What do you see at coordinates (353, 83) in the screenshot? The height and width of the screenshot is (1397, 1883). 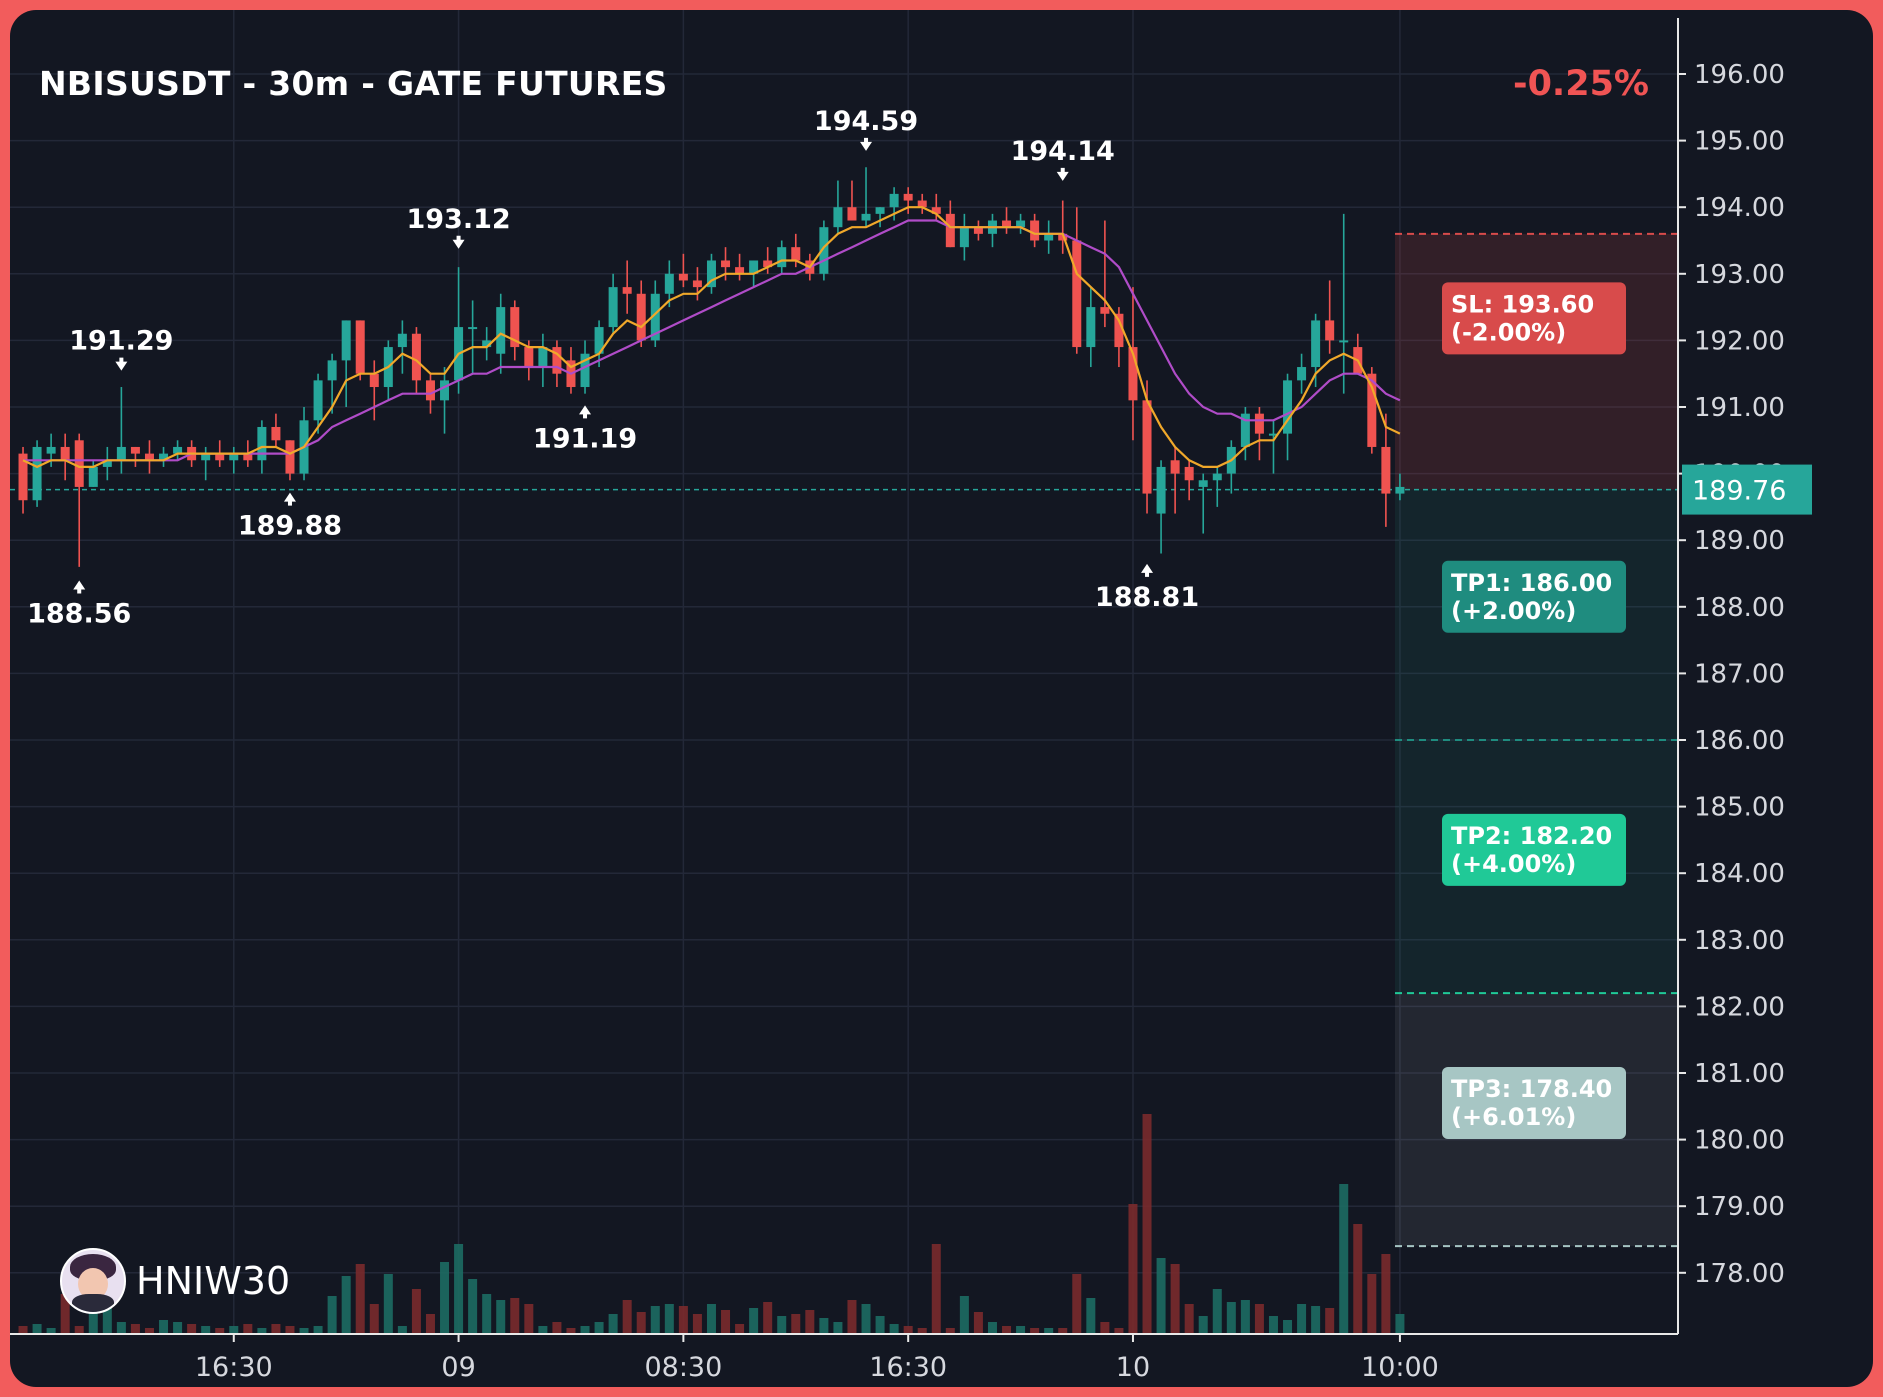 I see `chart-title: NBISUSDT - 30m - GATE FUTURES` at bounding box center [353, 83].